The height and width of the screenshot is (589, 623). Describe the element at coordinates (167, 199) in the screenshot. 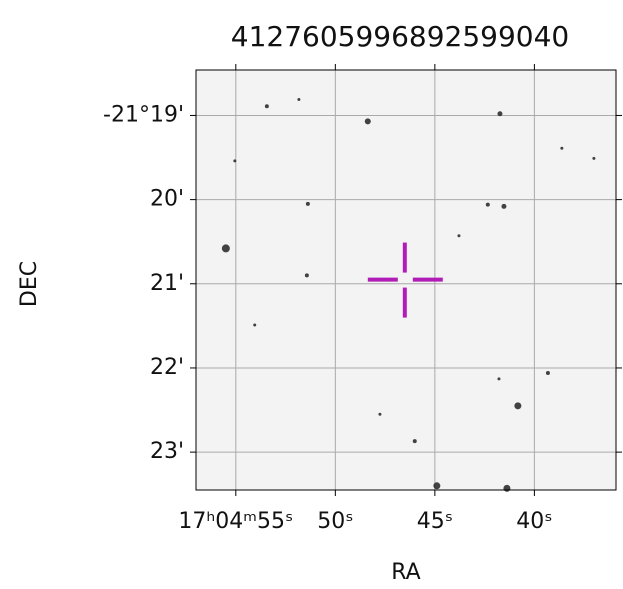

I see `y-tick-label: 20'` at that location.